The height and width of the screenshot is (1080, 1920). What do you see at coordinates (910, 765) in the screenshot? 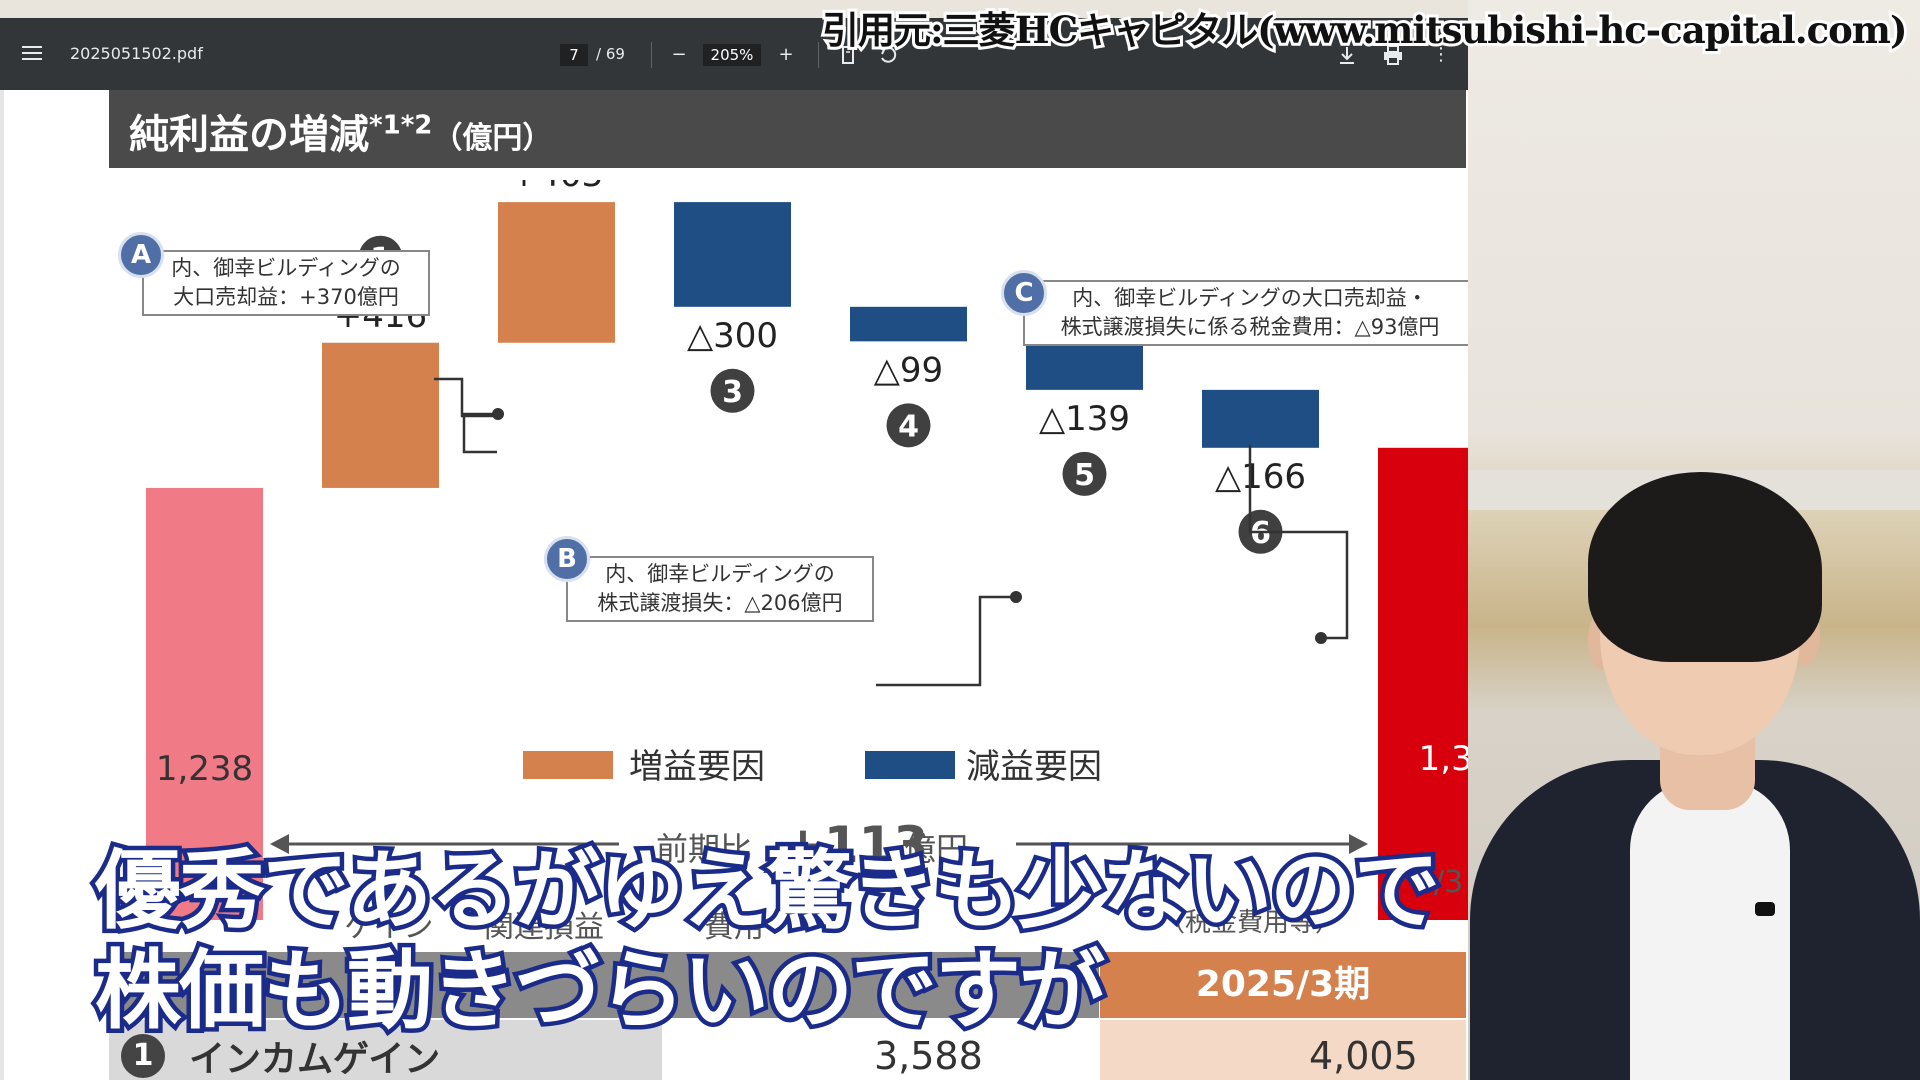
I see `legend-swatch-decrease` at bounding box center [910, 765].